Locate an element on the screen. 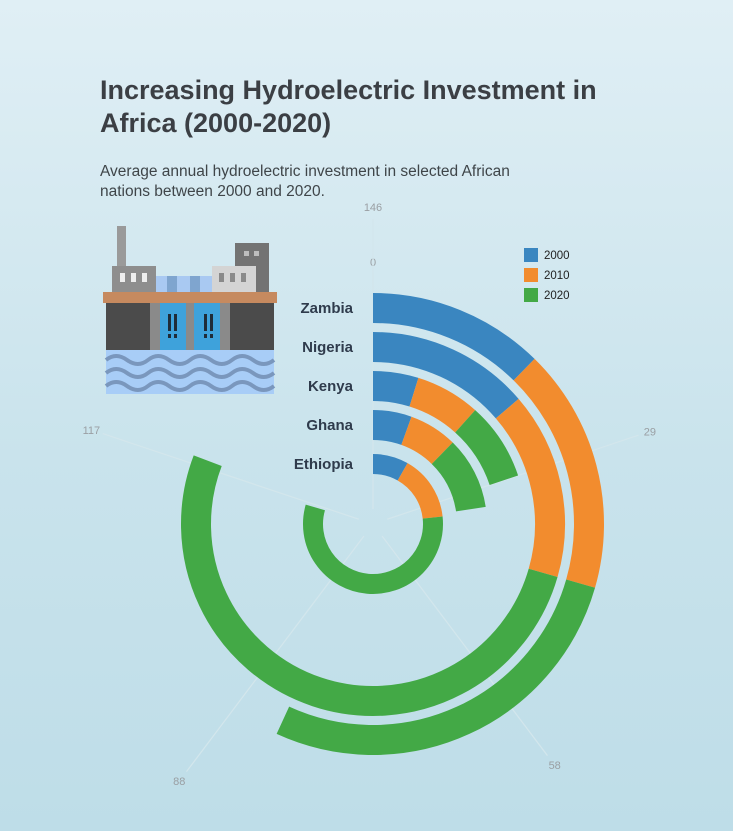 Image resolution: width=733 pixels, height=831 pixels. category-label-ethiopia: Ethiopia is located at coordinates (324, 464).